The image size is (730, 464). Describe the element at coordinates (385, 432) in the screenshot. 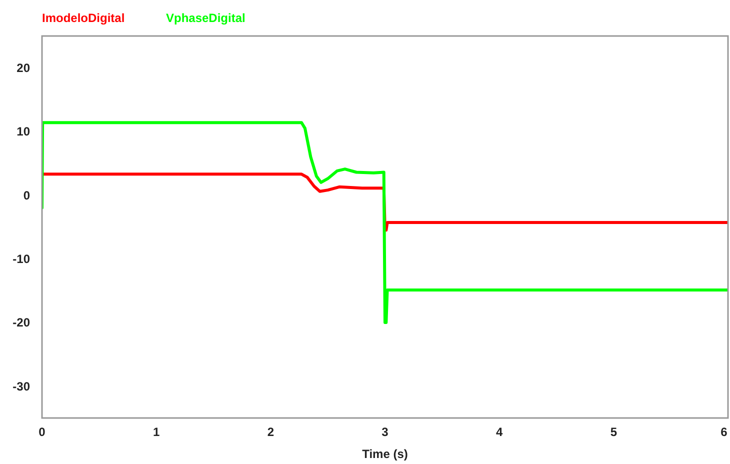

I see `x-tick-label: 3` at that location.